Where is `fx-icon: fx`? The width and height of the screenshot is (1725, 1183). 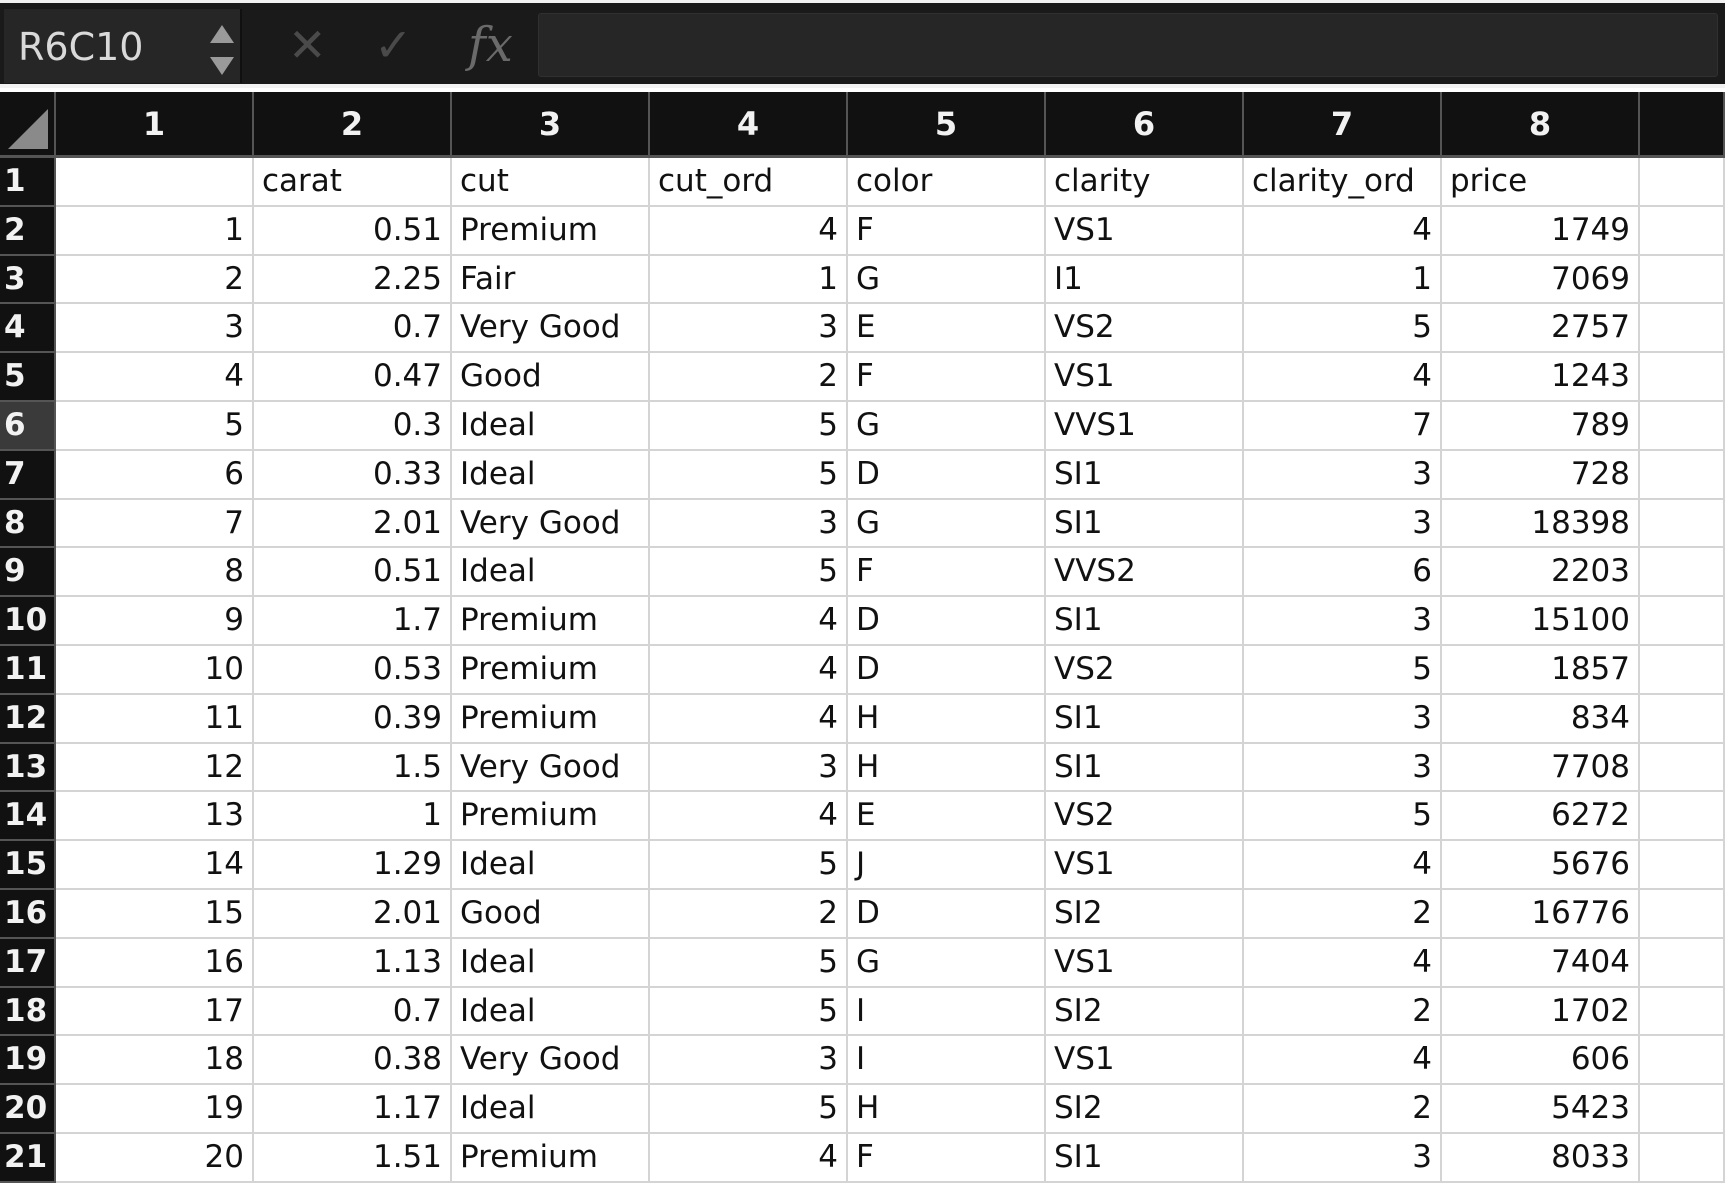
fx-icon: fx is located at coordinates (490, 45).